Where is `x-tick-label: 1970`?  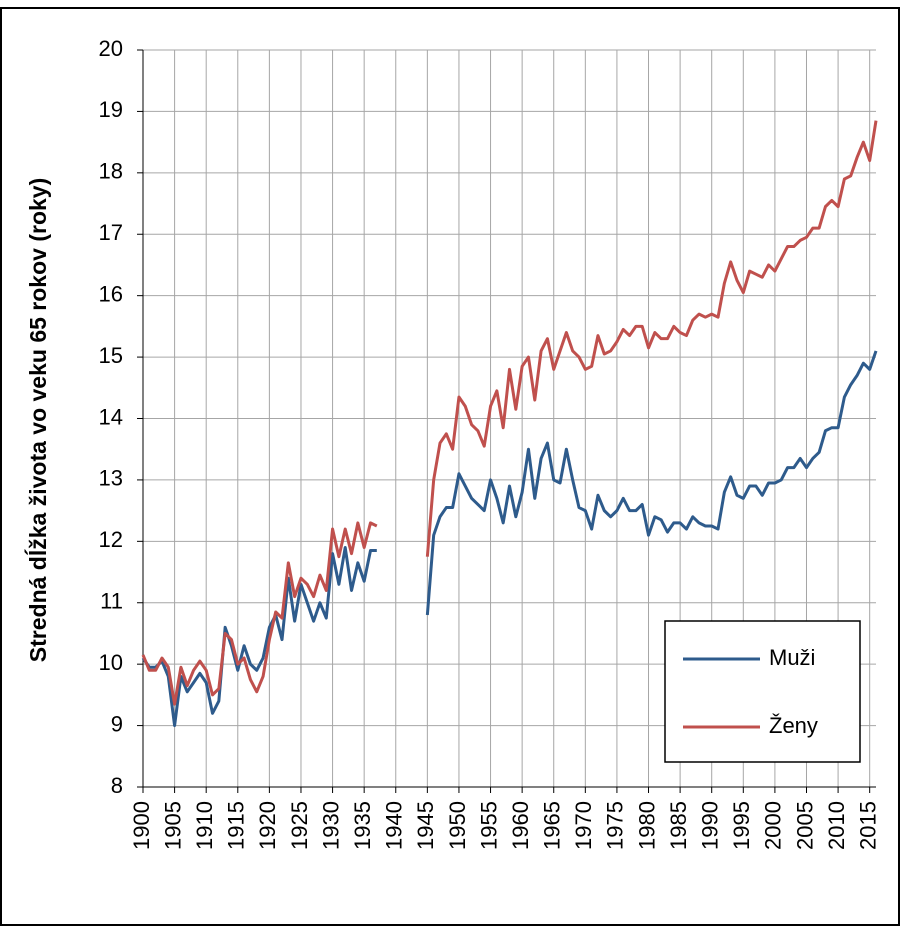 x-tick-label: 1970 is located at coordinates (583, 825).